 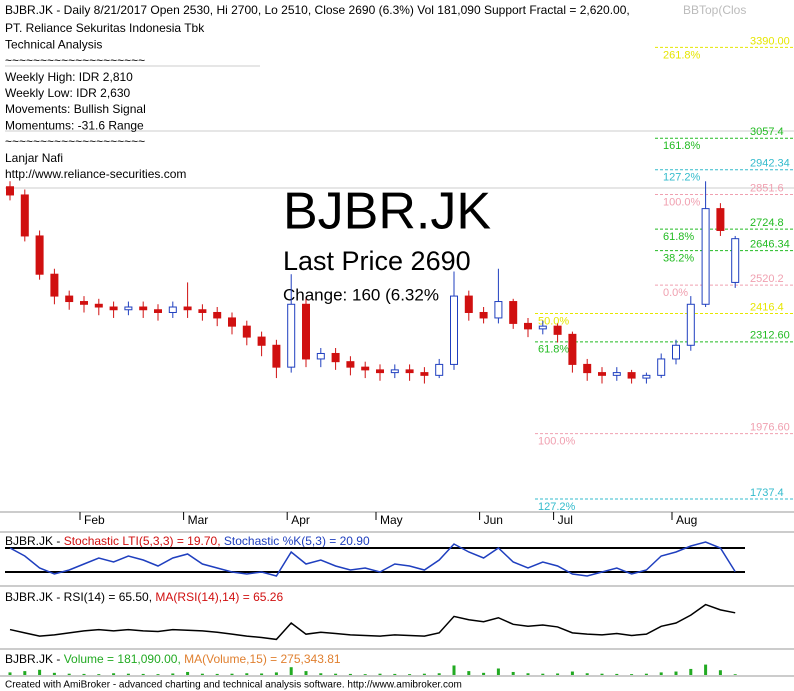 What do you see at coordinates (198, 520) in the screenshot?
I see `x-tick-label: Mar` at bounding box center [198, 520].